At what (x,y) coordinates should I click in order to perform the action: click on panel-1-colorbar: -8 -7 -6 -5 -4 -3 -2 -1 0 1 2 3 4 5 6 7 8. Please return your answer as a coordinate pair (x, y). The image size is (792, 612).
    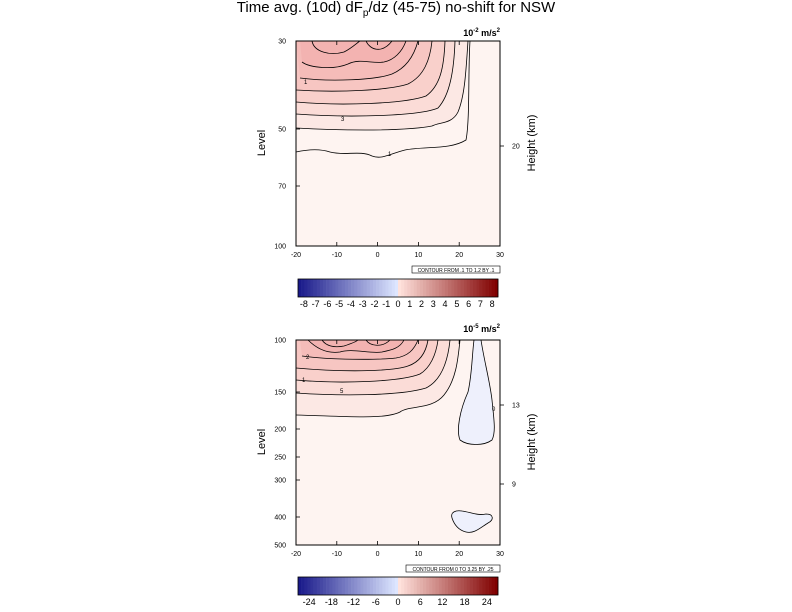
    Looking at the image, I should click on (398, 293).